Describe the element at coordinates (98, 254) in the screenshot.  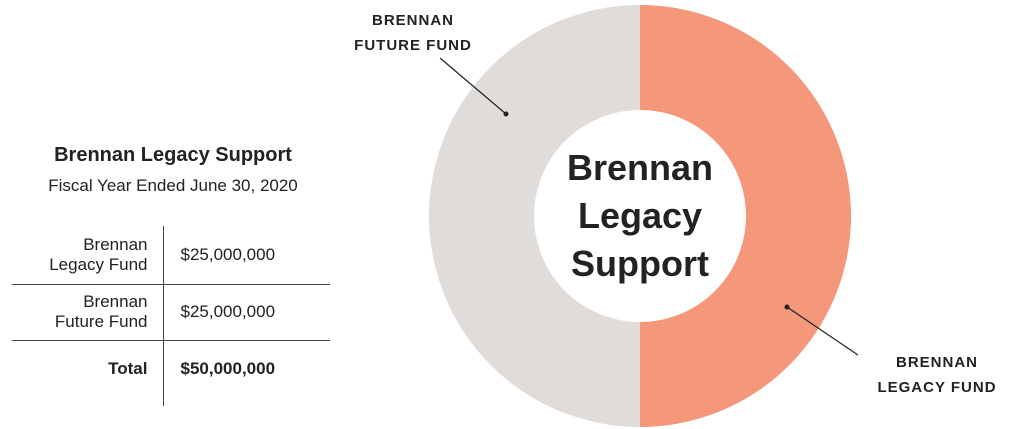
I see `row-label: Brennan Legacy Fund` at that location.